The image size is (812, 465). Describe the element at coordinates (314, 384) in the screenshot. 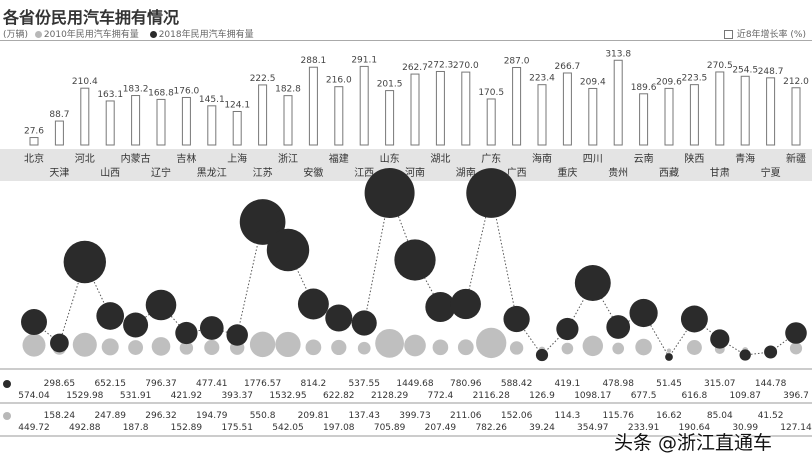

I see `value-2018: 814.2` at that location.